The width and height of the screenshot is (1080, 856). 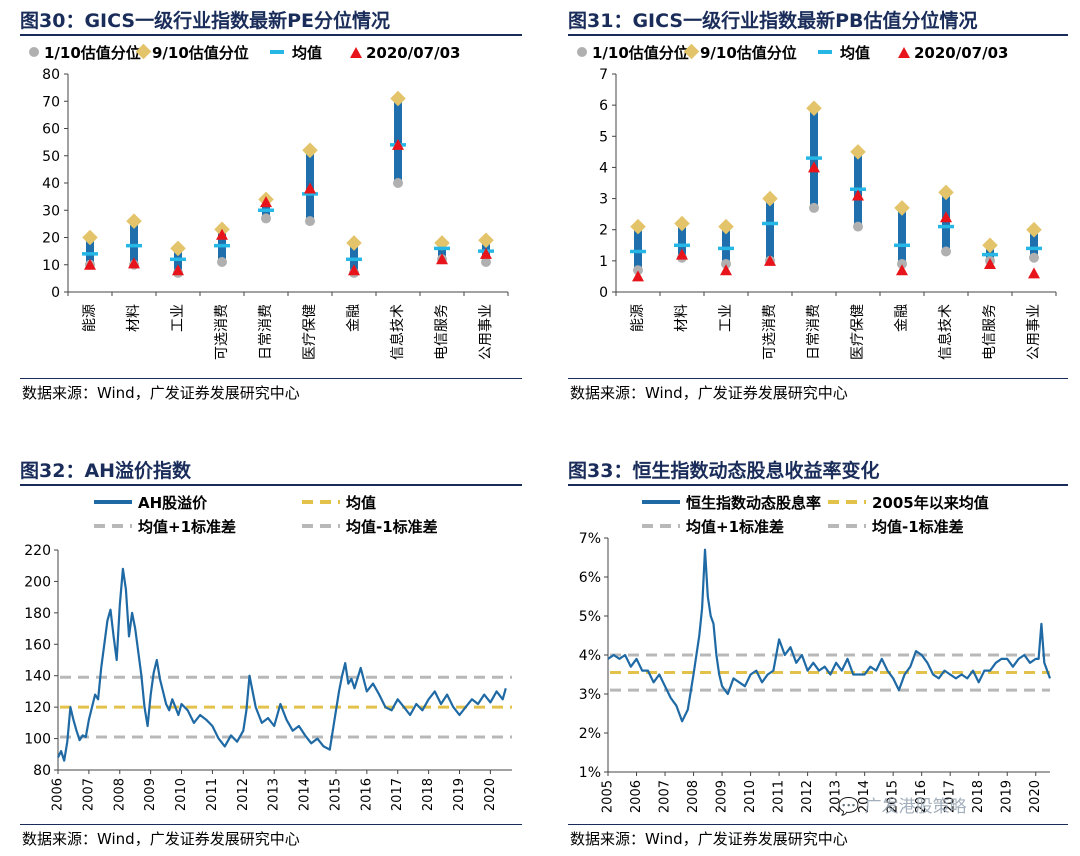 What do you see at coordinates (37, 614) in the screenshot?
I see `y-tick-label: 180` at bounding box center [37, 614].